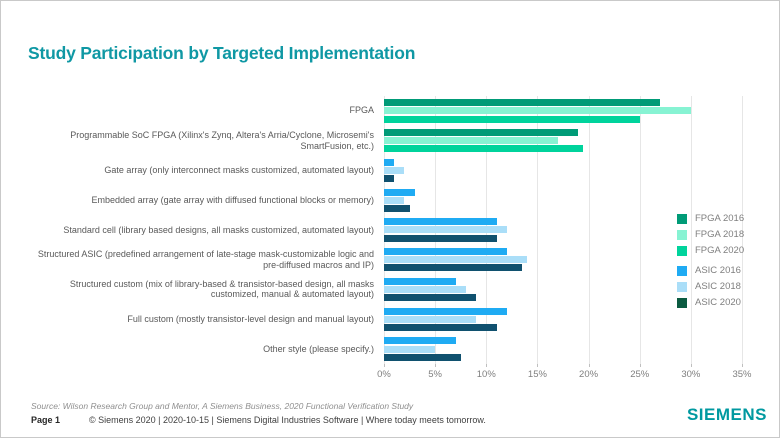 This screenshot has width=780, height=438. What do you see at coordinates (564, 373) in the screenshot?
I see `x-axis: 0% 5% 10% 15% 20% 25% 30% 35%` at bounding box center [564, 373].